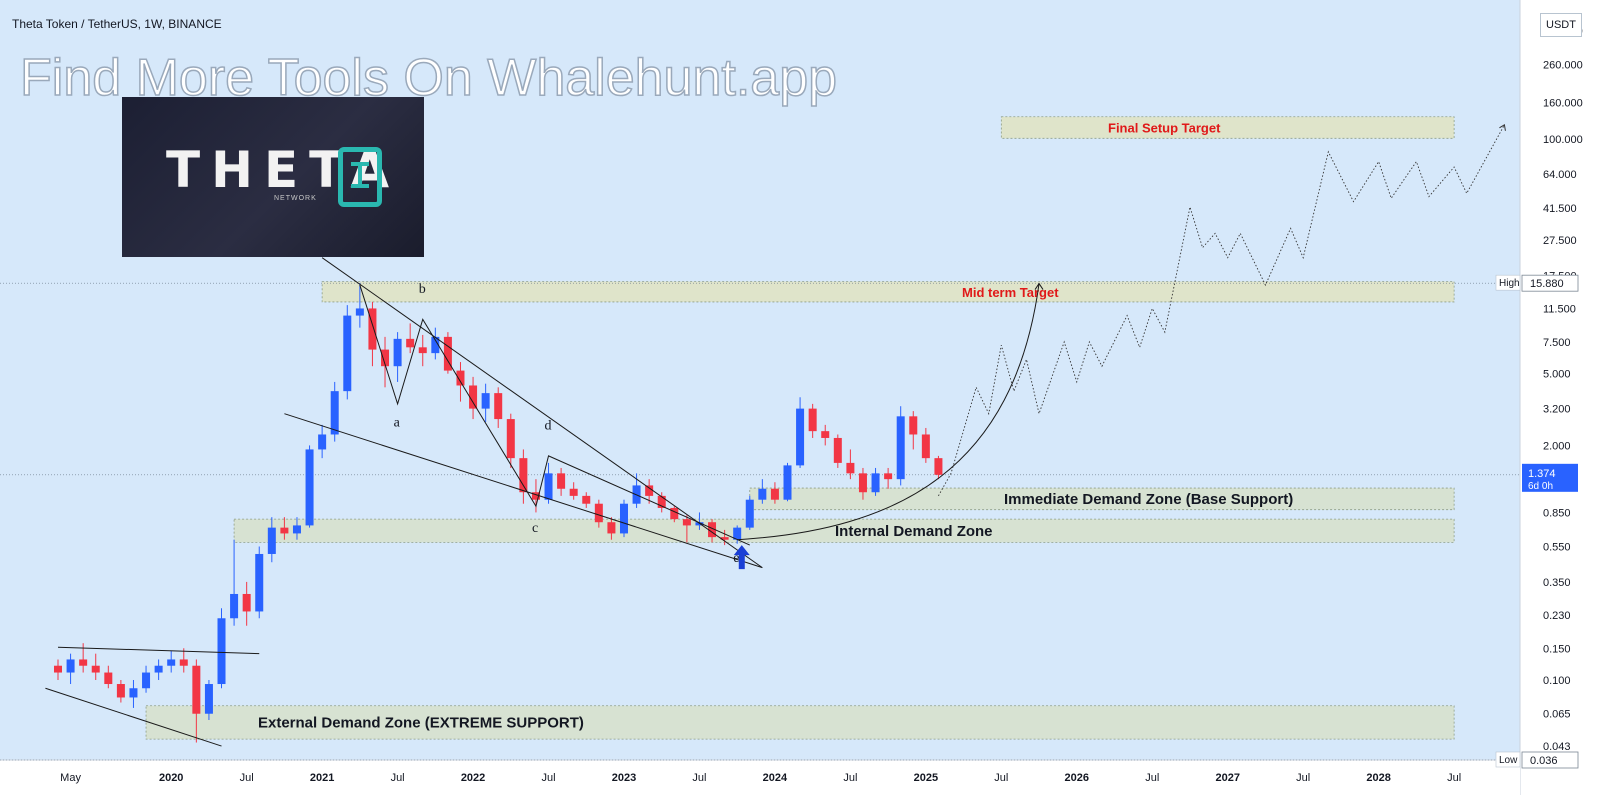 This screenshot has width=1600, height=795. What do you see at coordinates (247, 778) in the screenshot?
I see `x-tick-2: Jul` at bounding box center [247, 778].